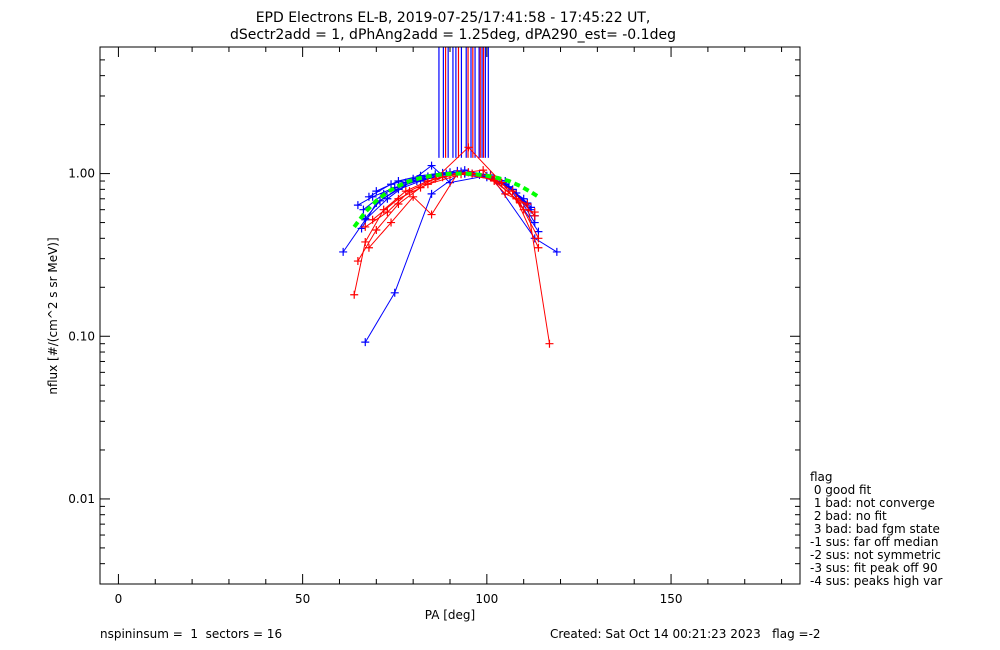 Image resolution: width=1000 pixels, height=650 pixels. What do you see at coordinates (81, 499) in the screenshot?
I see `y-tick-label: 0.01` at bounding box center [81, 499].